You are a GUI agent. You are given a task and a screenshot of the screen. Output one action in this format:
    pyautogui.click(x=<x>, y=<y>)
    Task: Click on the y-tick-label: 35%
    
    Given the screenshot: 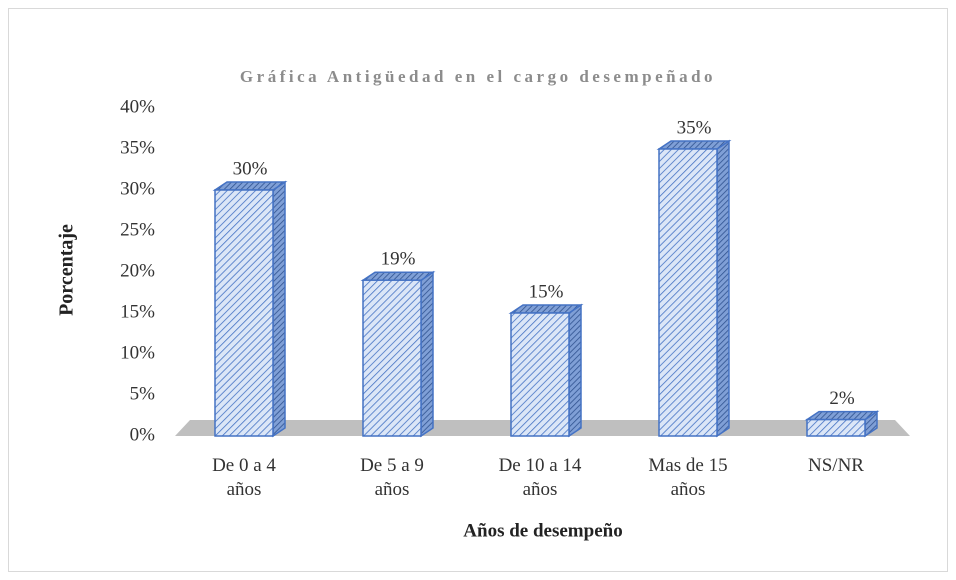 What is the action you would take?
    pyautogui.click(x=137, y=147)
    